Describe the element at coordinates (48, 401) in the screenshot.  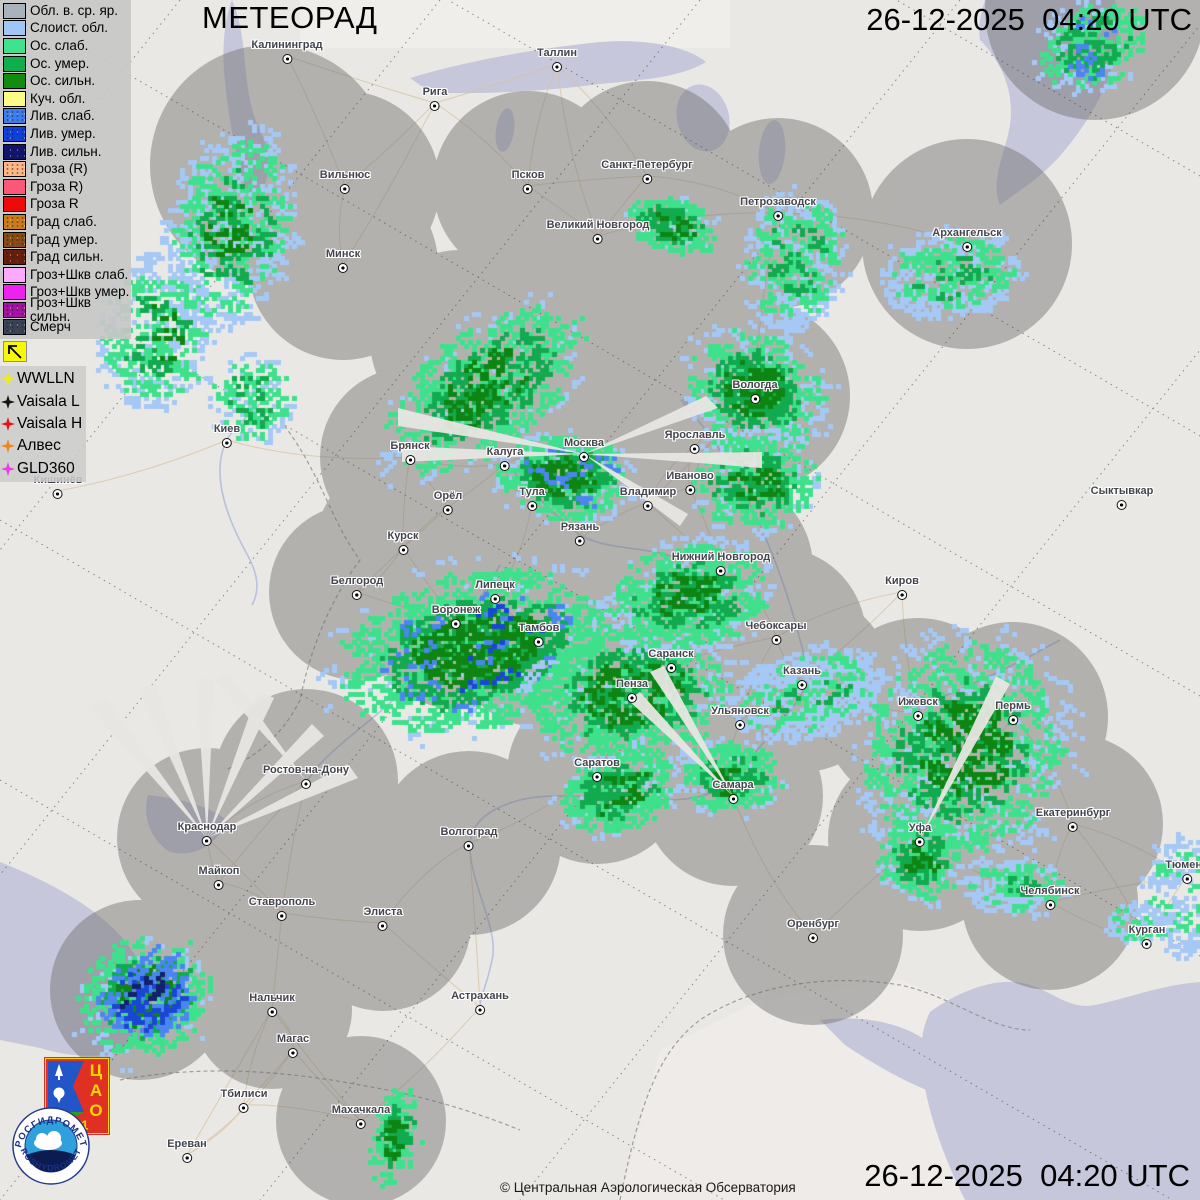
I see `lightning-network-label: Vaisala L` at that location.